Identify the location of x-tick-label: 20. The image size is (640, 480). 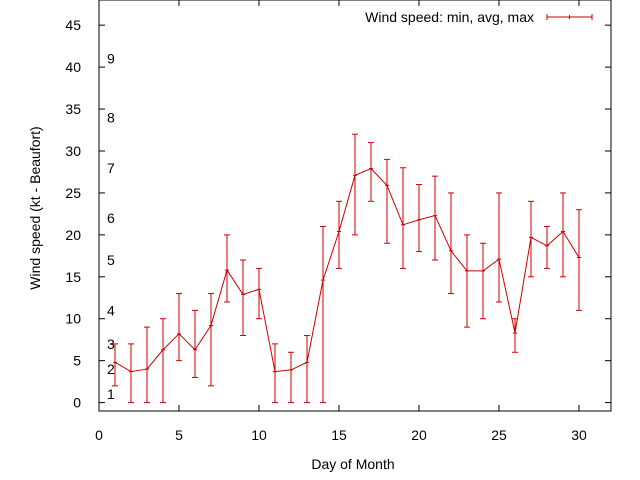
(419, 435).